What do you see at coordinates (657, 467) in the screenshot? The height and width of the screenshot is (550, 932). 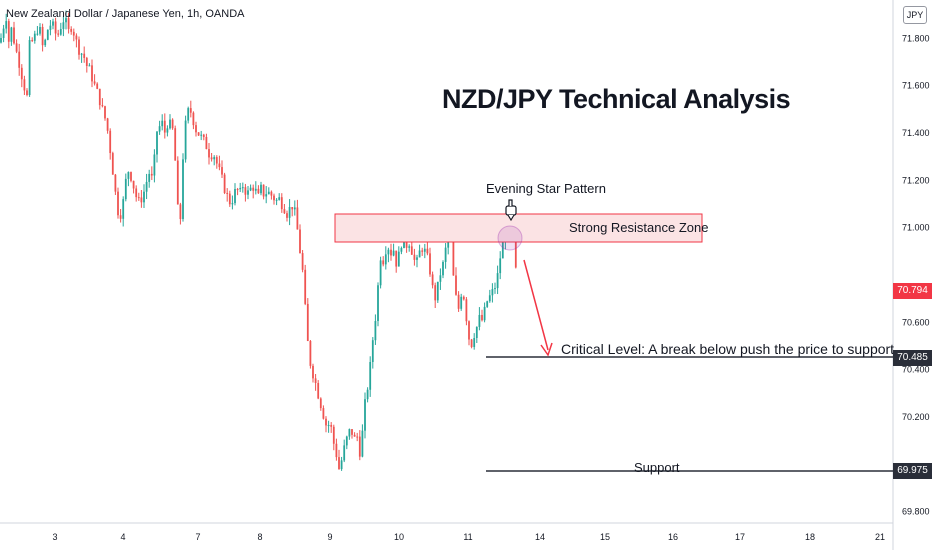 I see `support-label: Support` at bounding box center [657, 467].